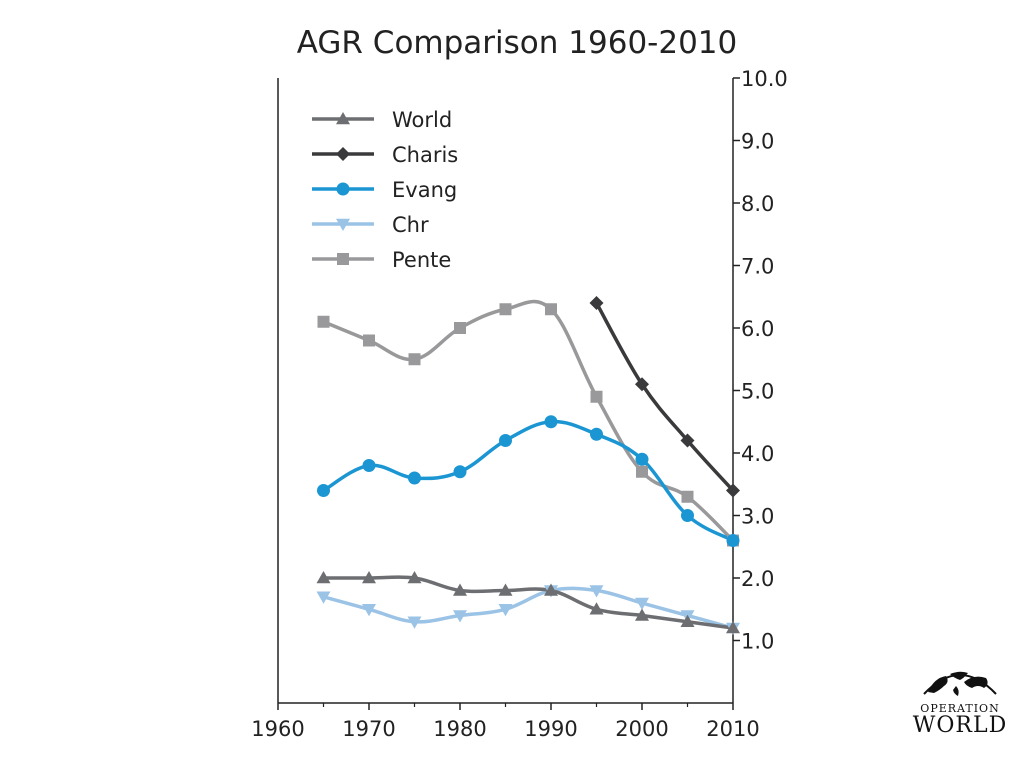 This screenshot has height=768, width=1024. I want to click on series-line-evang, so click(528, 481).